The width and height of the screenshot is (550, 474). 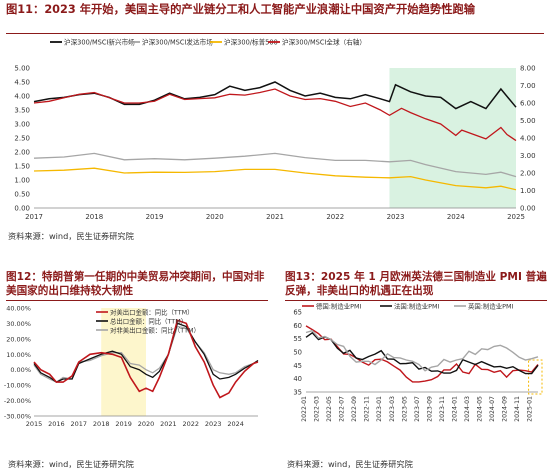 What do you see at coordinates (18, 324) in the screenshot?
I see `y-tick-label: 30.00%` at bounding box center [18, 324].